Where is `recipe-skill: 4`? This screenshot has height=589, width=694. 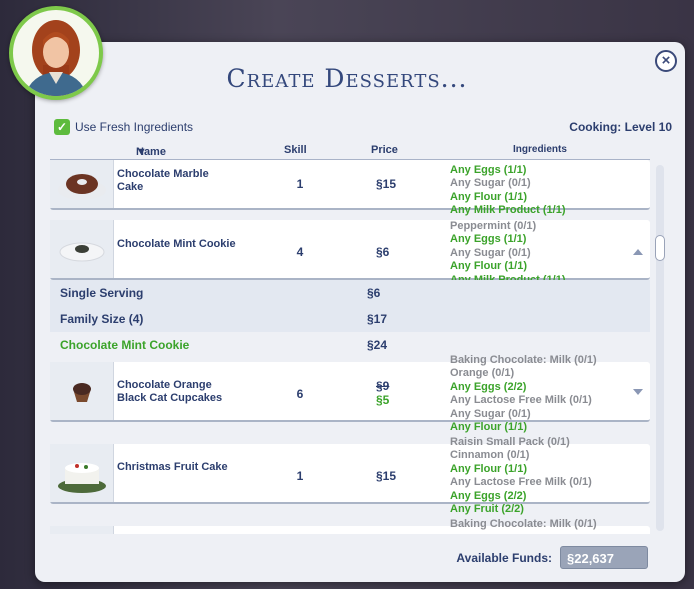
recipe-skill: 4 is located at coordinates (300, 252).